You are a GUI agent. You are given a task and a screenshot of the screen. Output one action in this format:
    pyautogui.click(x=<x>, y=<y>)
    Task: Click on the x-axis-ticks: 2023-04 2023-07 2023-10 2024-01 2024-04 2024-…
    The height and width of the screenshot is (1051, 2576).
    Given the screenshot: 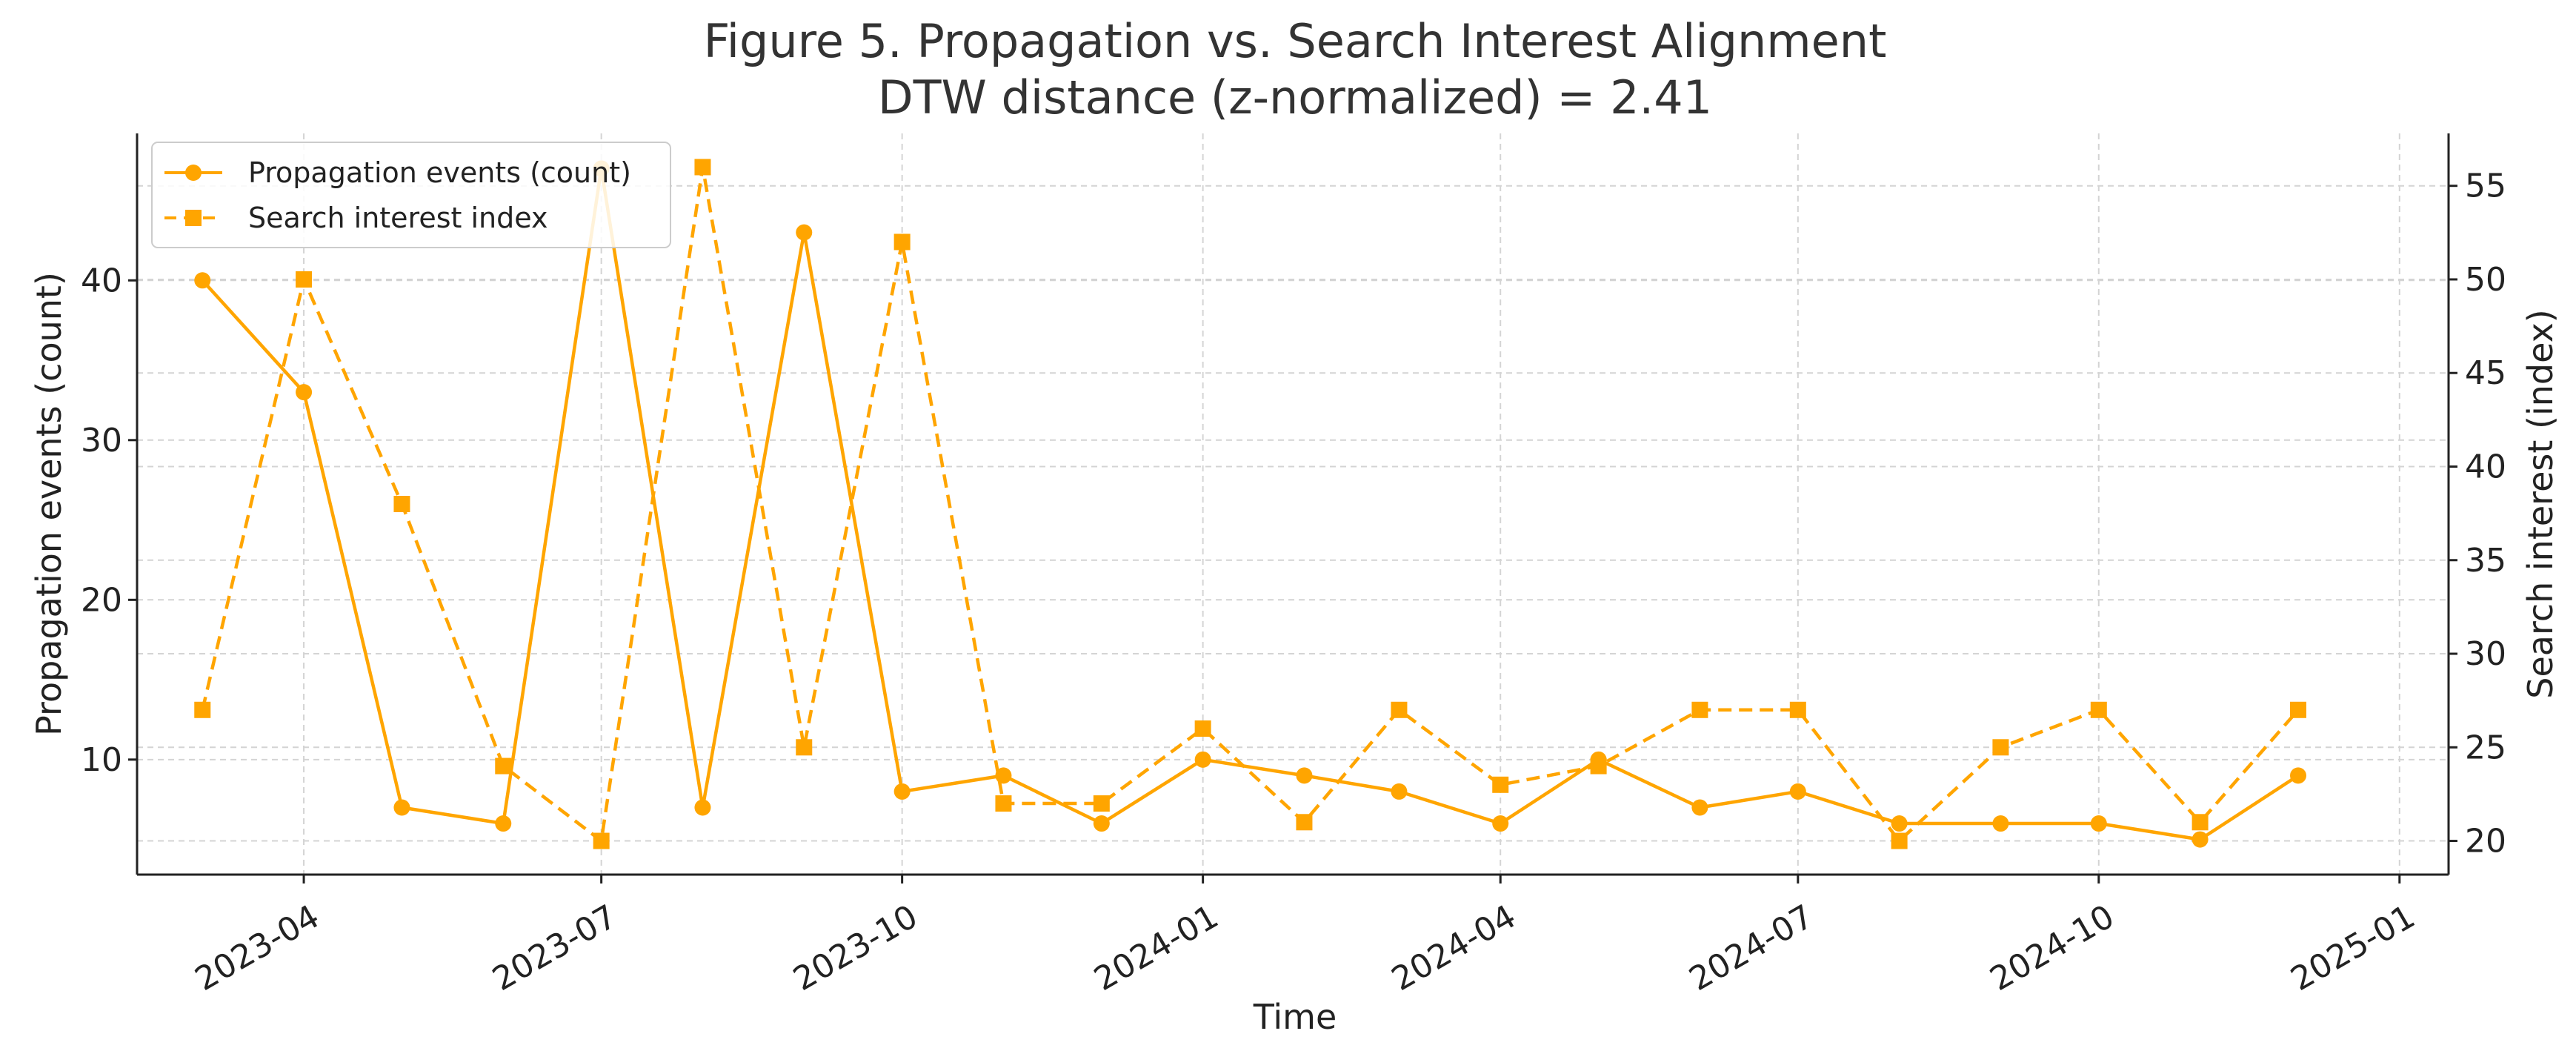 What is the action you would take?
    pyautogui.click(x=1305, y=936)
    